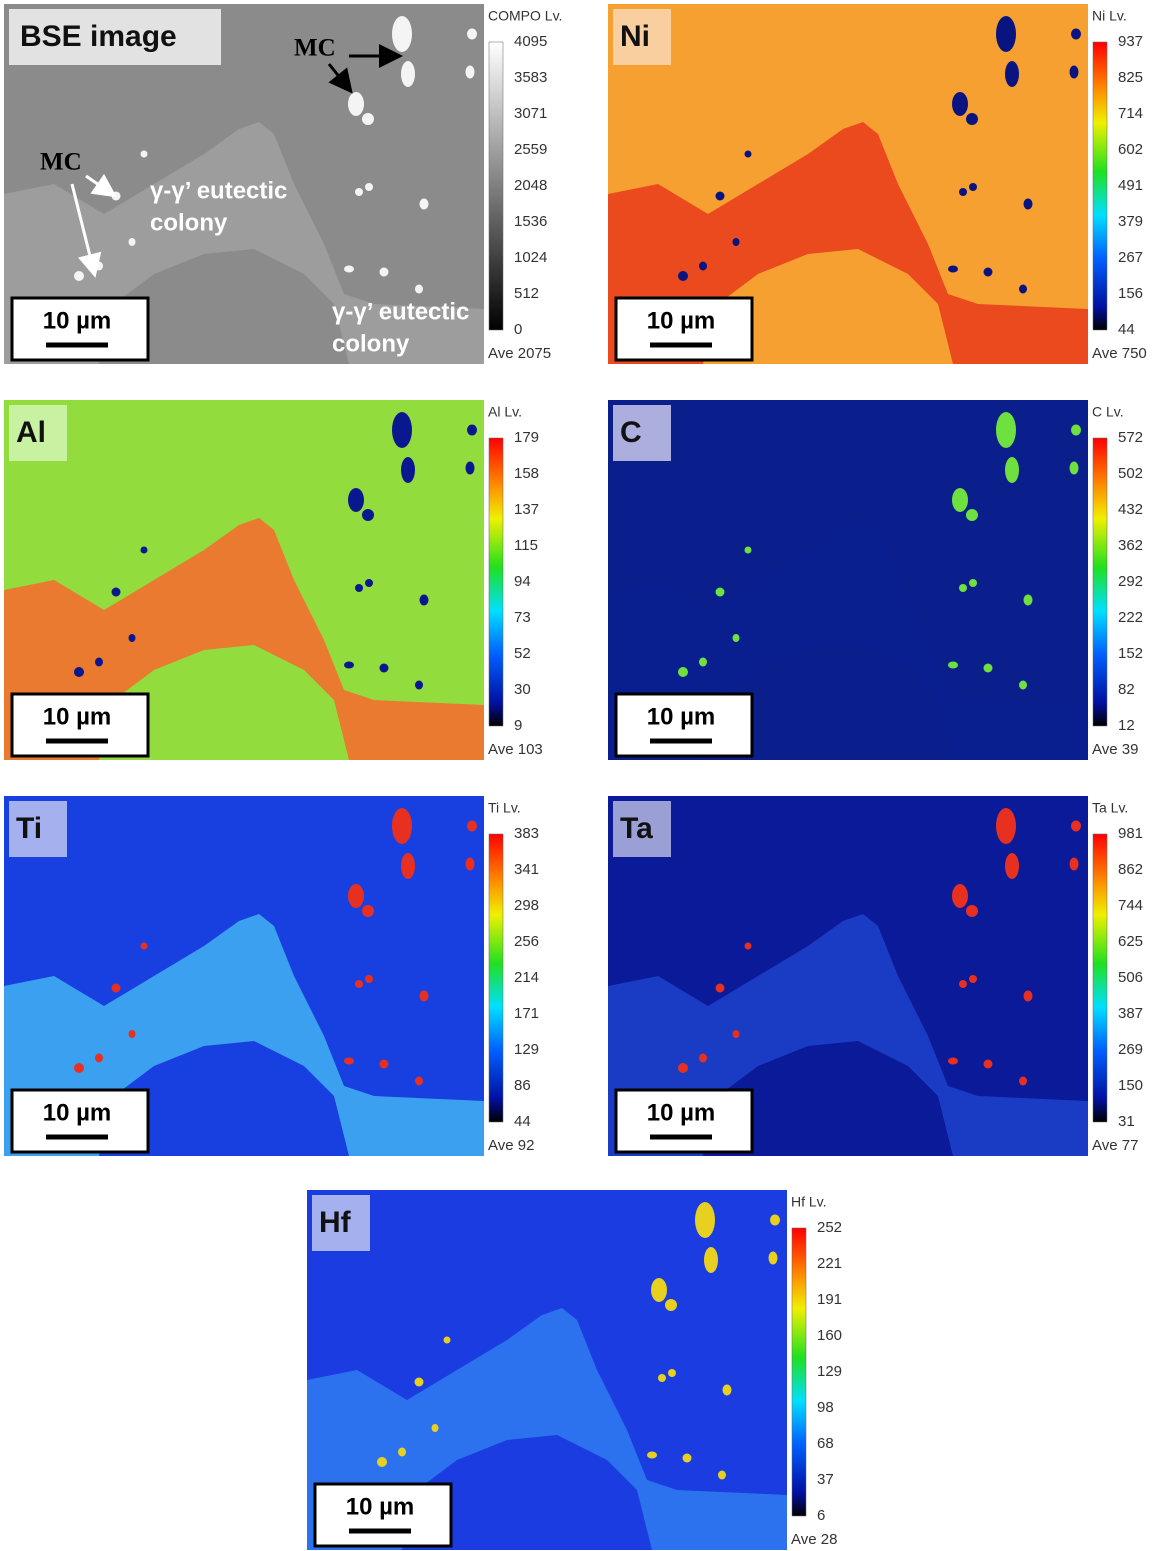 The width and height of the screenshot is (1156, 1551). I want to click on colorbar-tick-label: 362, so click(1130, 545).